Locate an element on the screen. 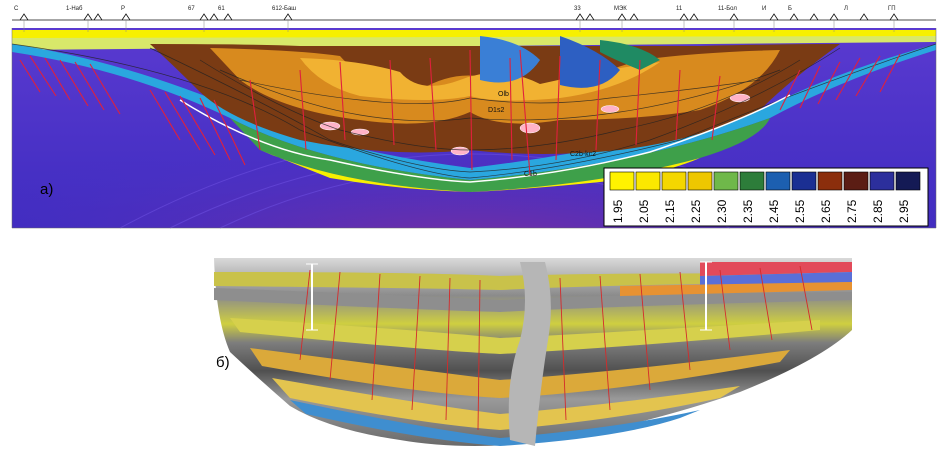 This screenshot has width=947, height=461. green-layer is located at coordinates (500, 155).